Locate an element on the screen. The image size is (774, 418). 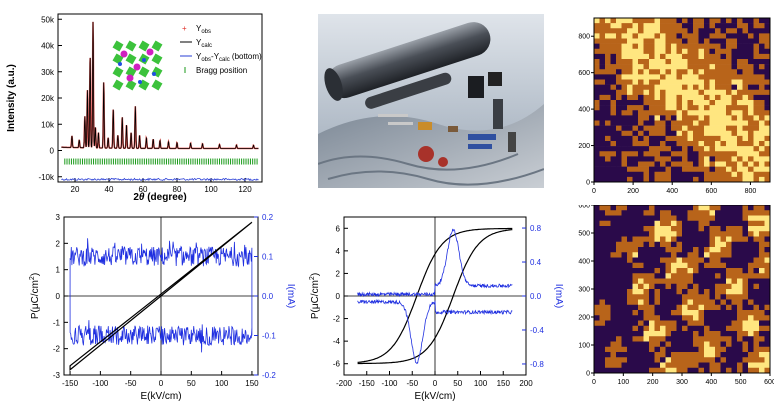
pe1-polarization-series is located at coordinates (161, 296).